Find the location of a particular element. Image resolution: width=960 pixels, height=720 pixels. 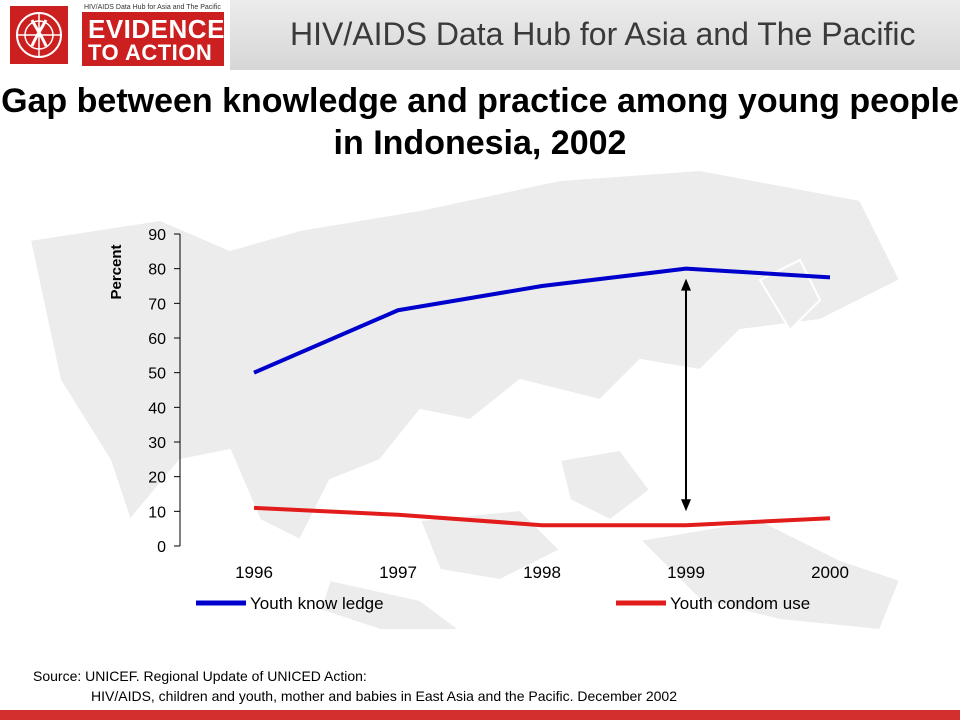

bottom-band is located at coordinates (480, 715).